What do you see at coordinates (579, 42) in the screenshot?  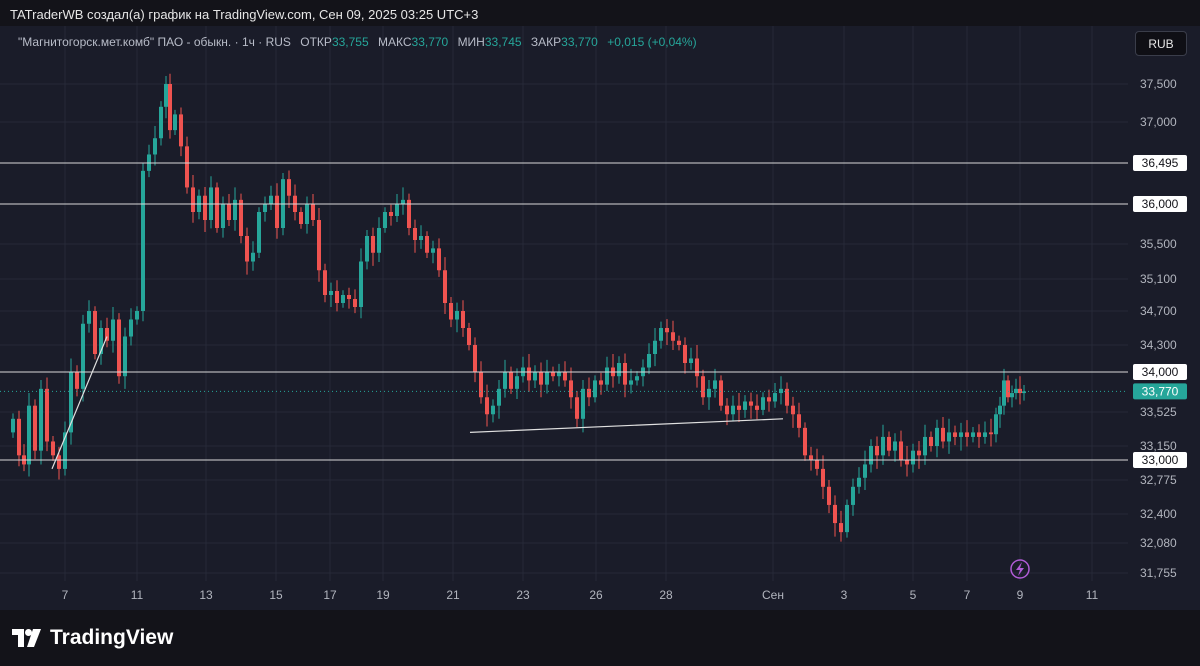 I see `close-value: 33,770` at bounding box center [579, 42].